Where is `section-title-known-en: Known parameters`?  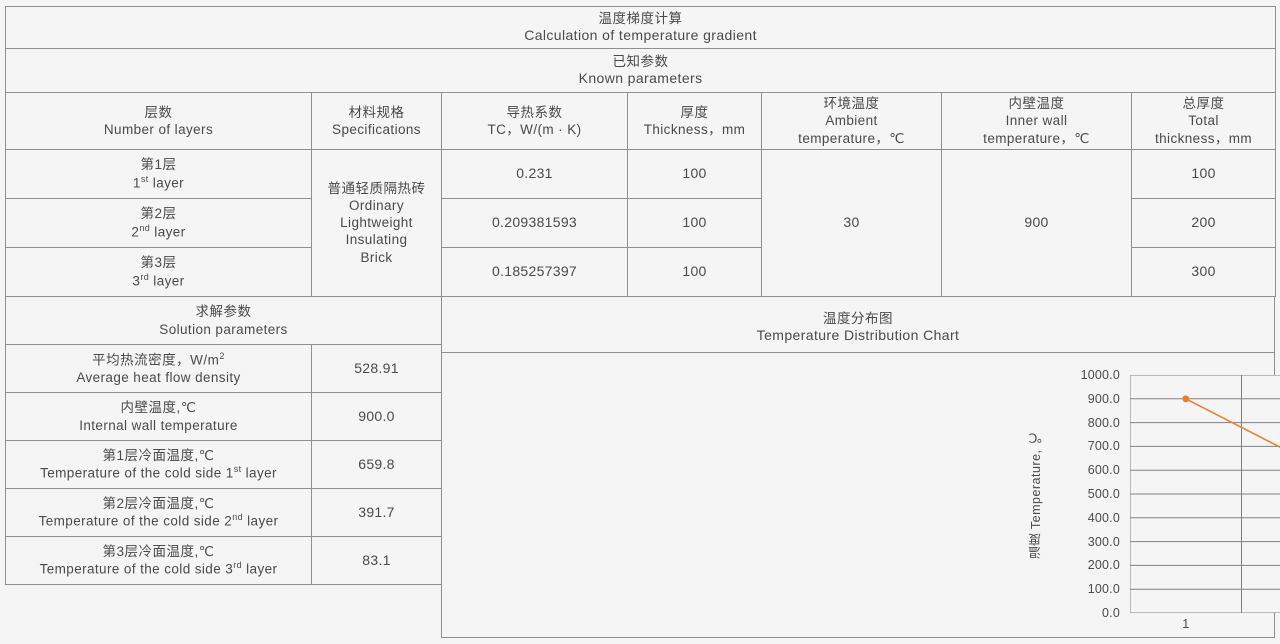
section-title-known-en: Known parameters is located at coordinates (640, 78).